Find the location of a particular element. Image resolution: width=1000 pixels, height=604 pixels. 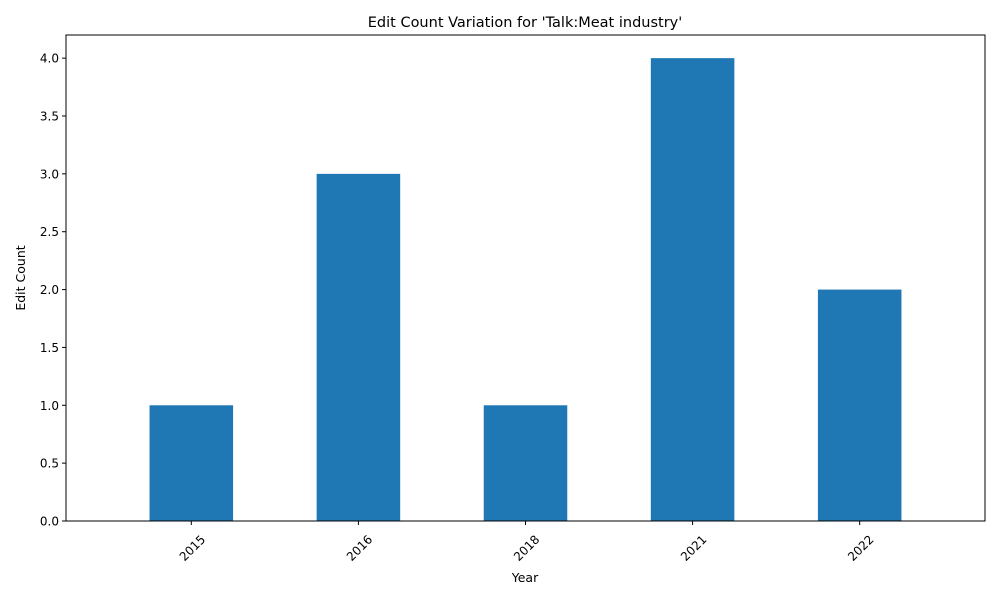

bar-2021 is located at coordinates (692, 290).